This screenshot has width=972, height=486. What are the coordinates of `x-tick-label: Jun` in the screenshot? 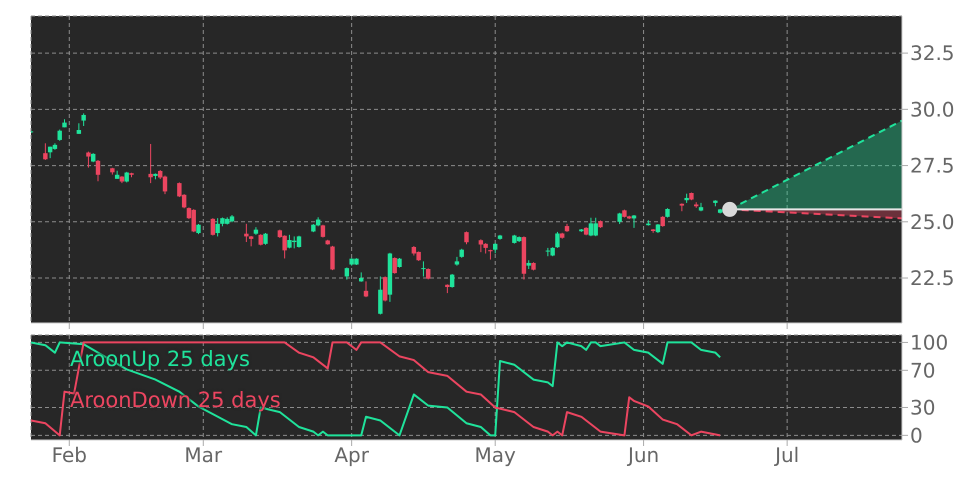 It's located at (643, 455).